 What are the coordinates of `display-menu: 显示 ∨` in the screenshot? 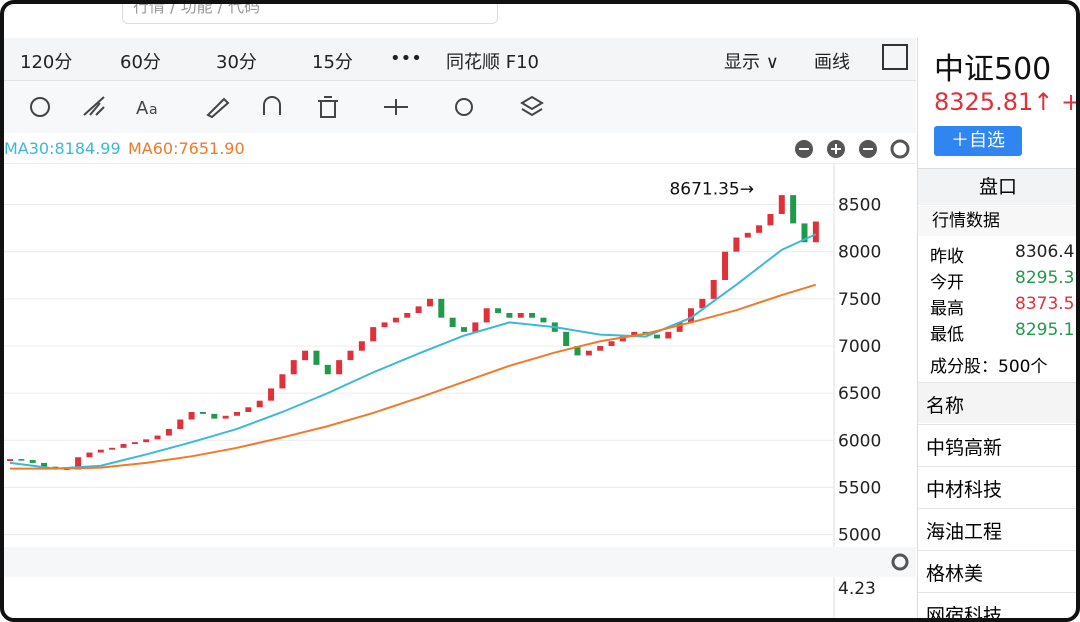 It's located at (751, 62).